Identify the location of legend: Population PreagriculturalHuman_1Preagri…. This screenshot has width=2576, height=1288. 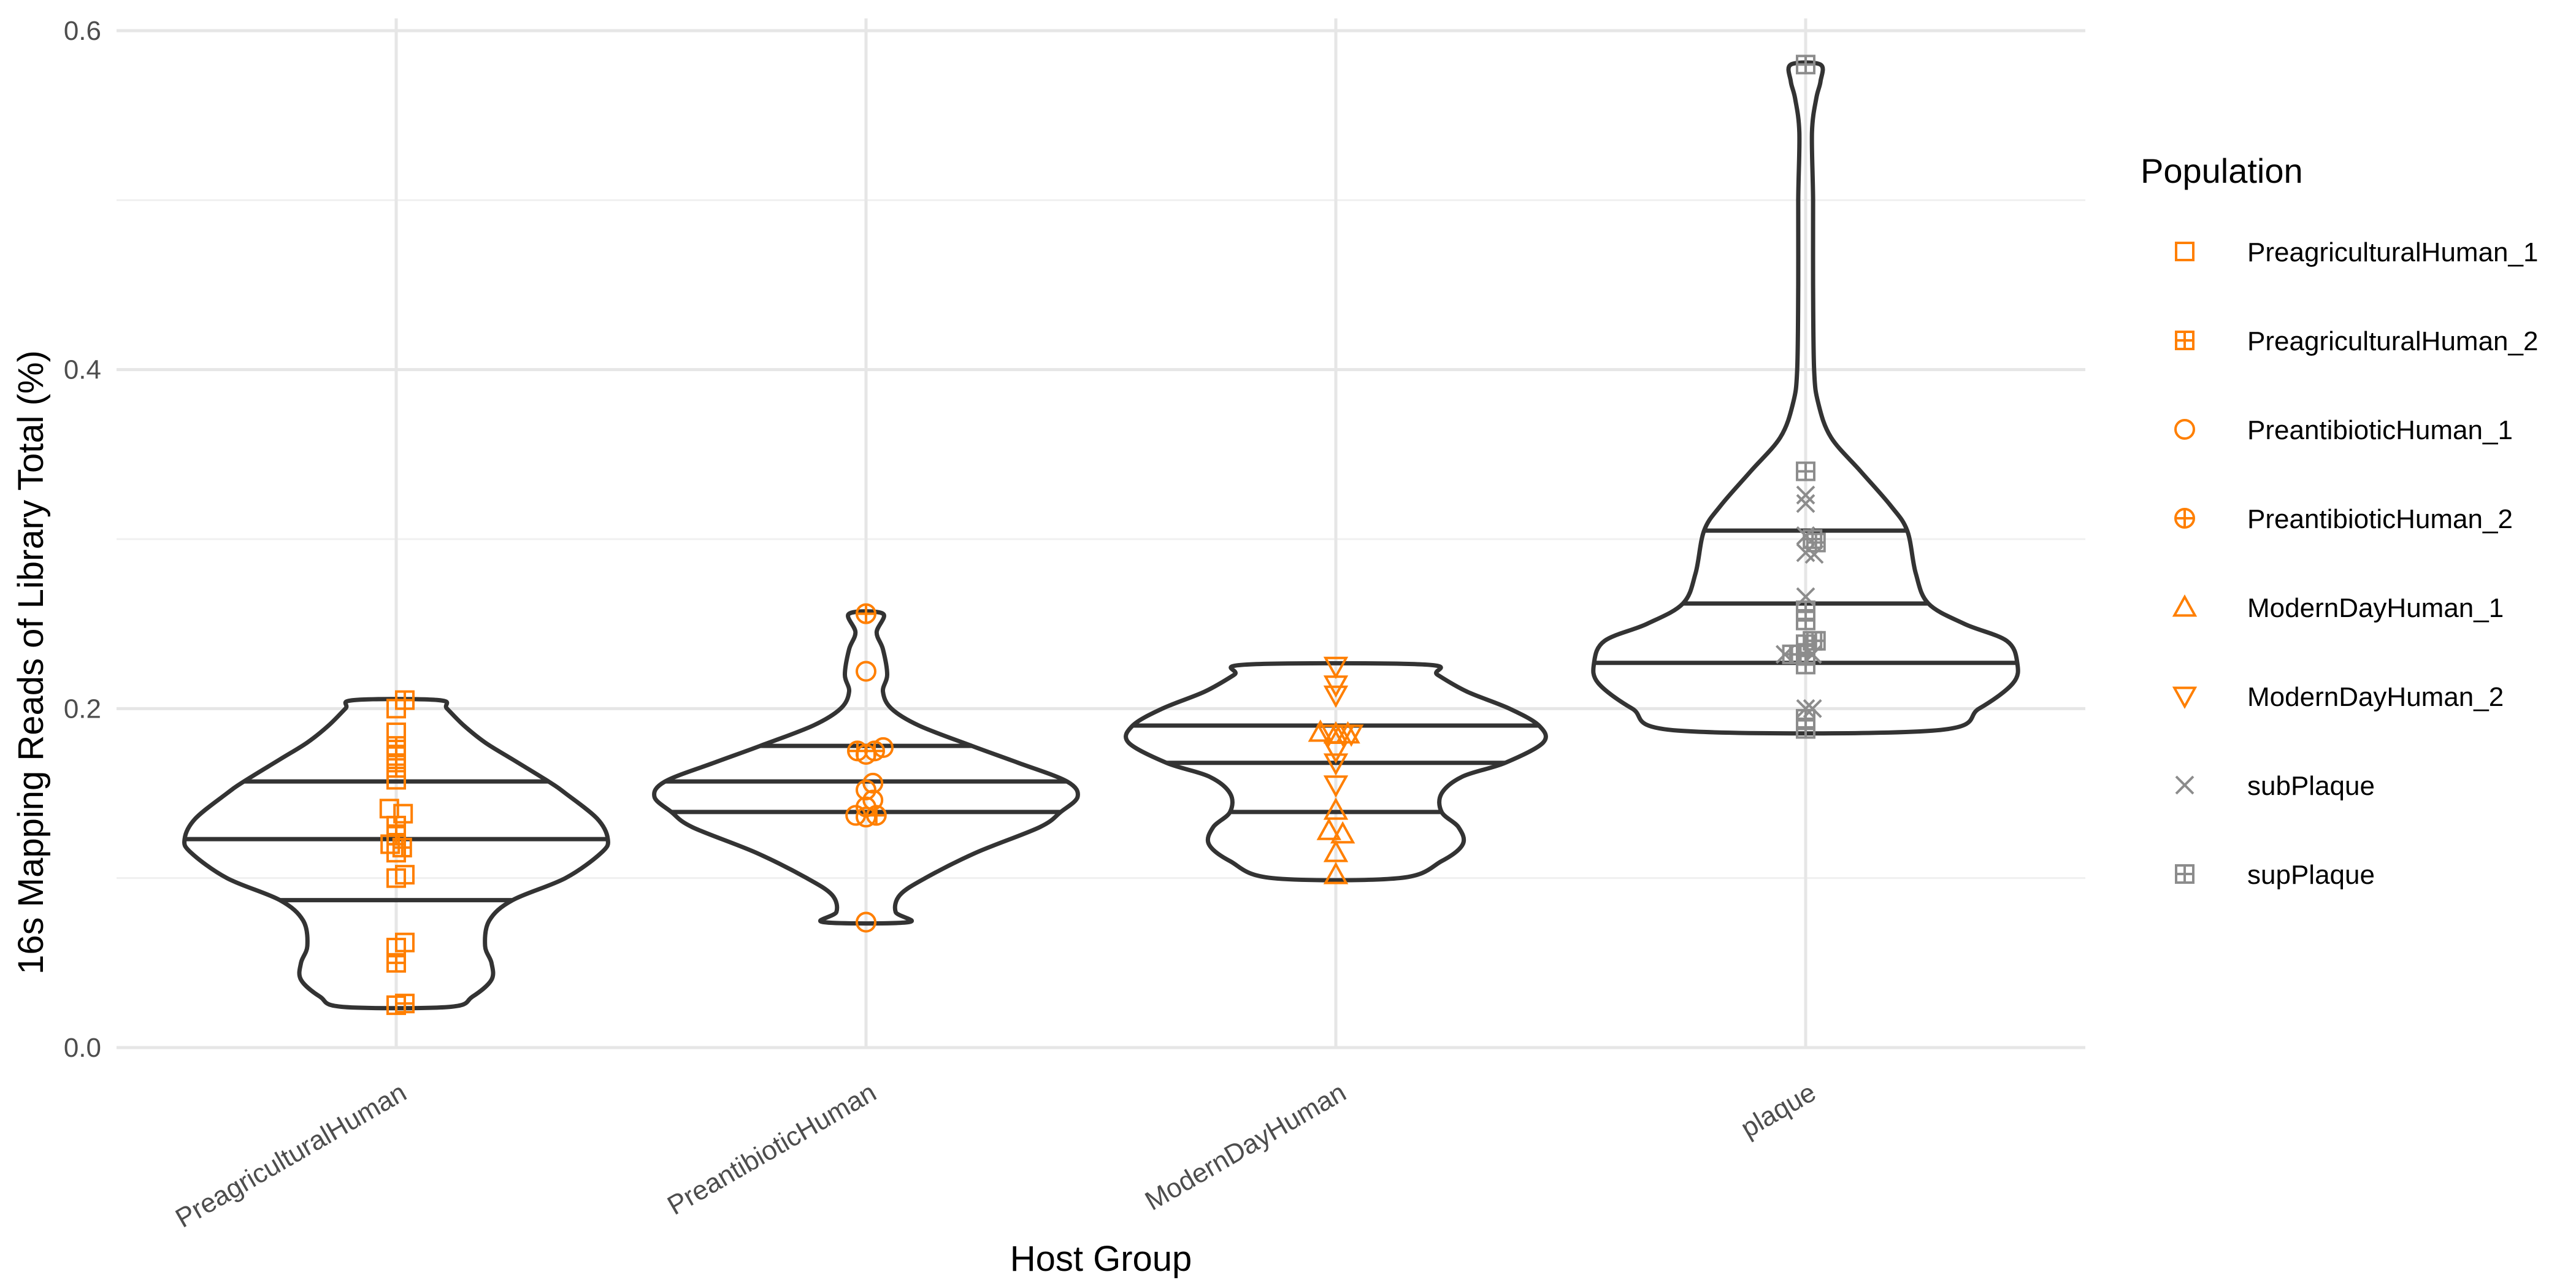
(2339, 520).